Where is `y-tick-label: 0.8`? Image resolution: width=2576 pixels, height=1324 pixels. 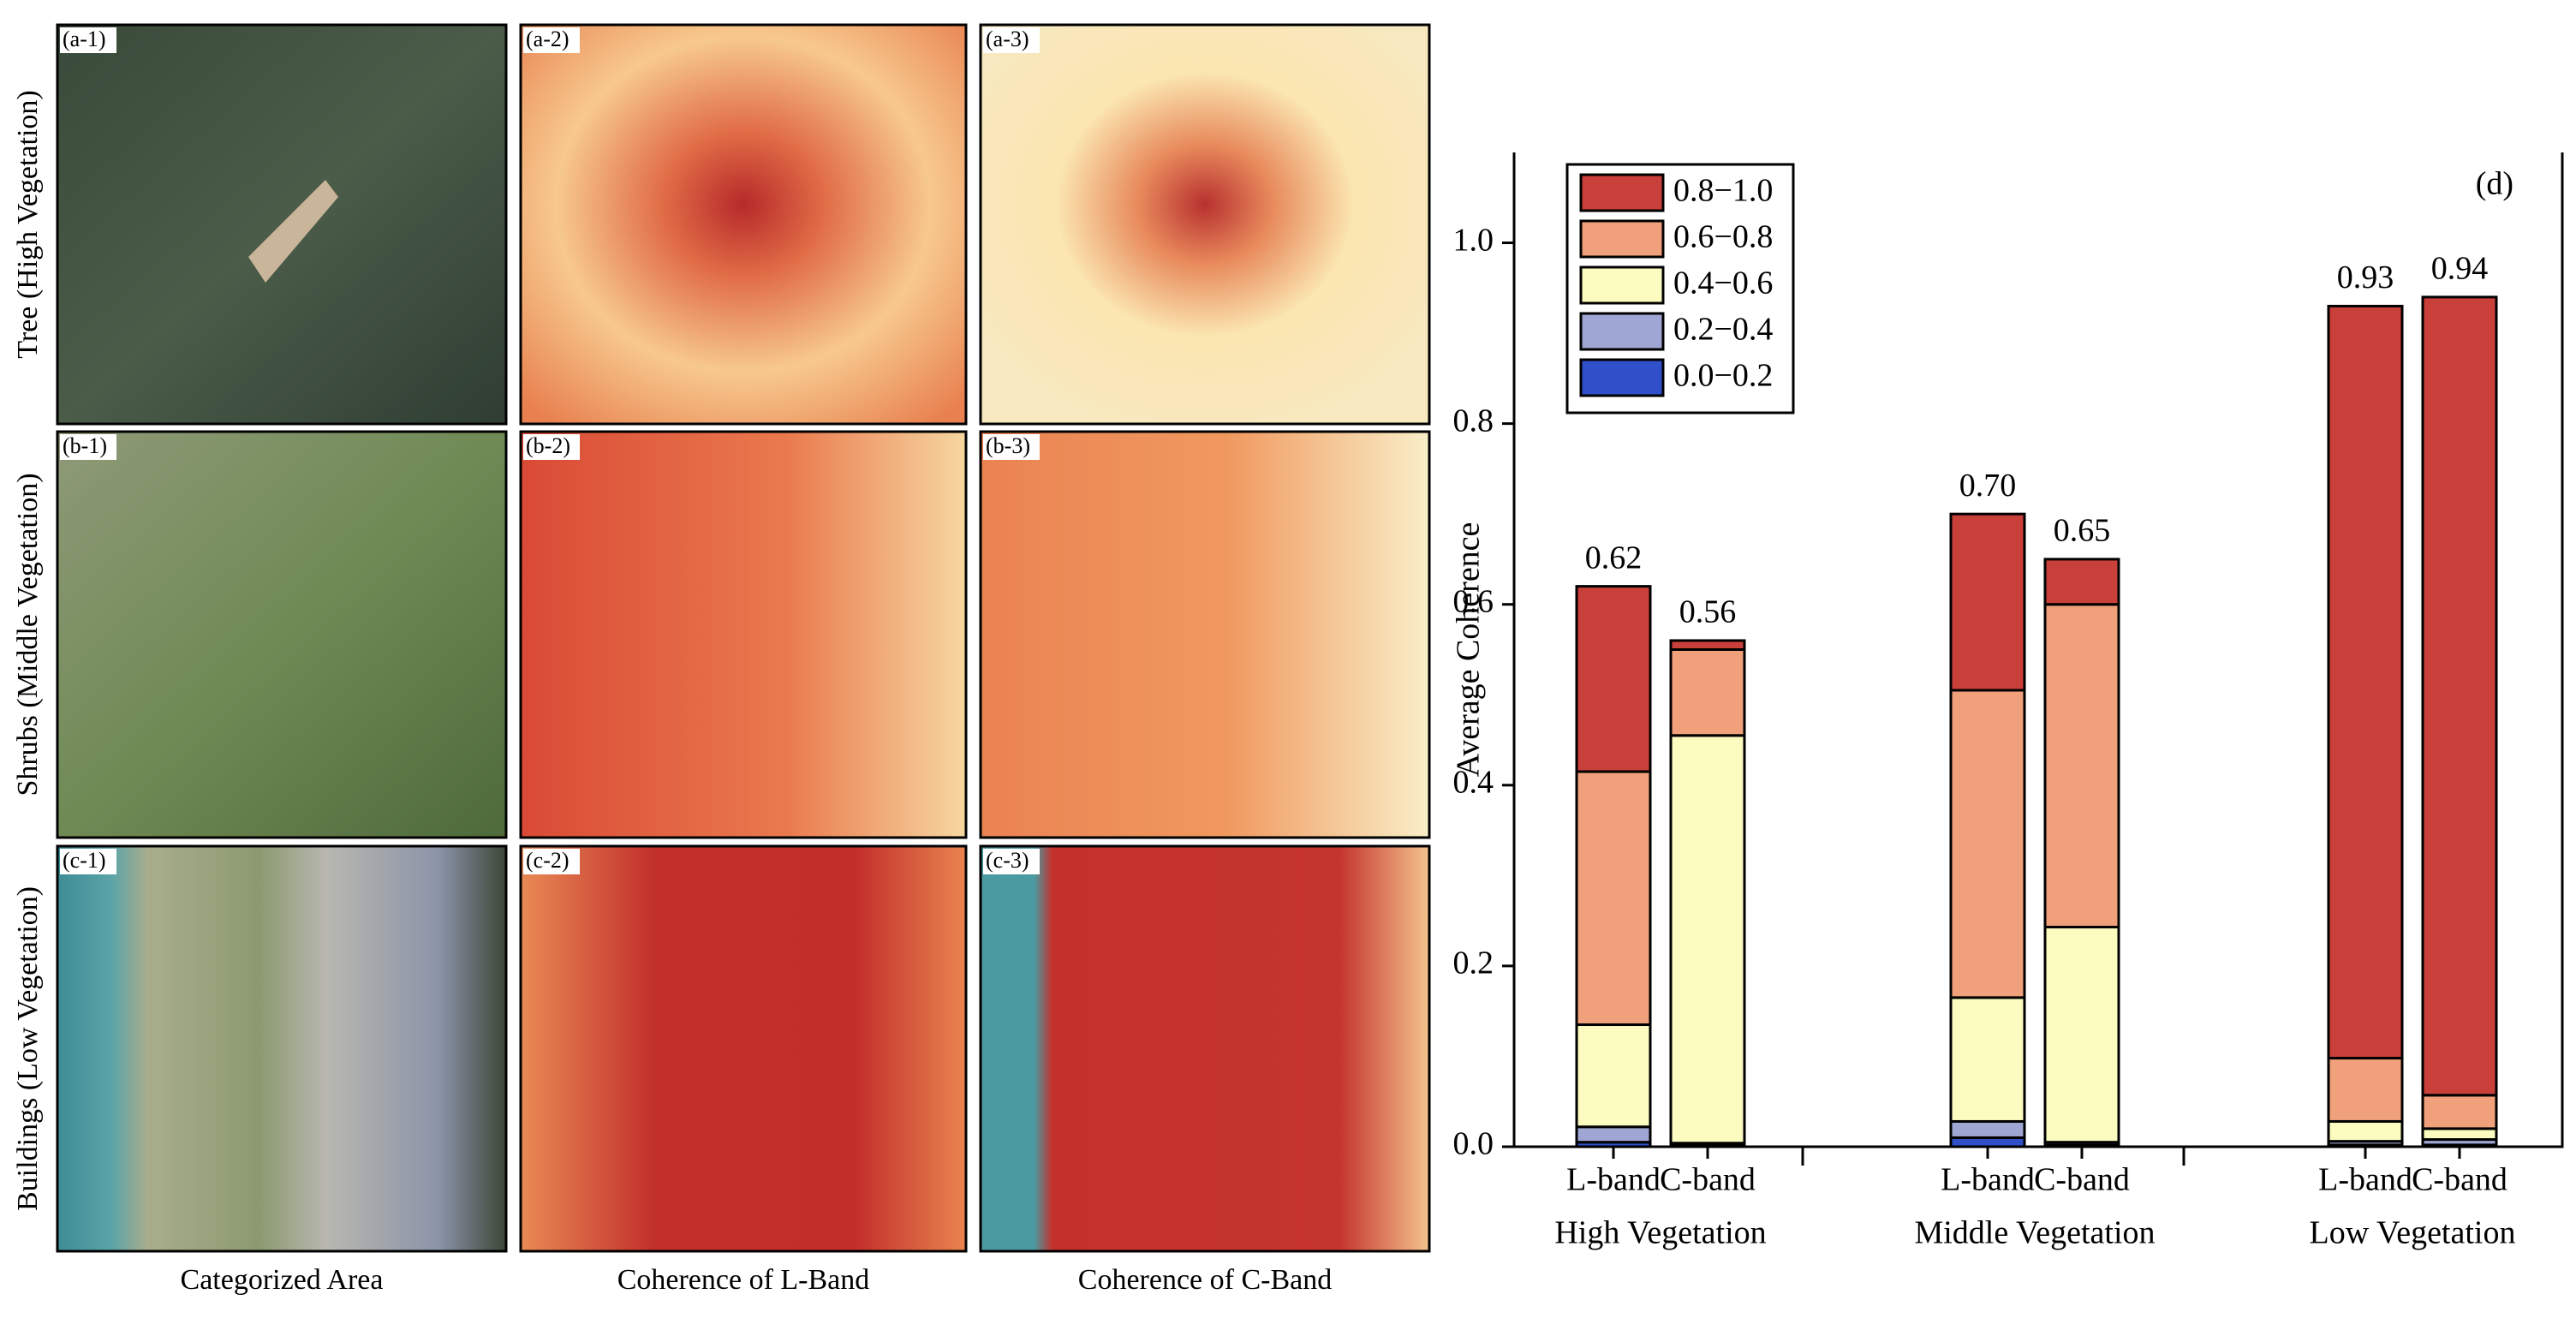
y-tick-label: 0.8 is located at coordinates (1474, 420).